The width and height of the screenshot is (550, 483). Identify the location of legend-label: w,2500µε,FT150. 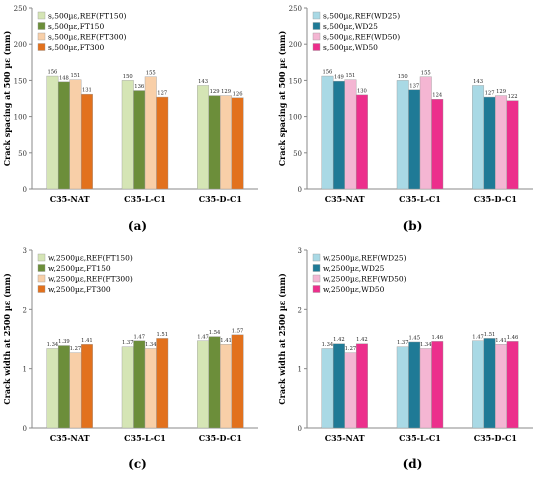
(79, 268).